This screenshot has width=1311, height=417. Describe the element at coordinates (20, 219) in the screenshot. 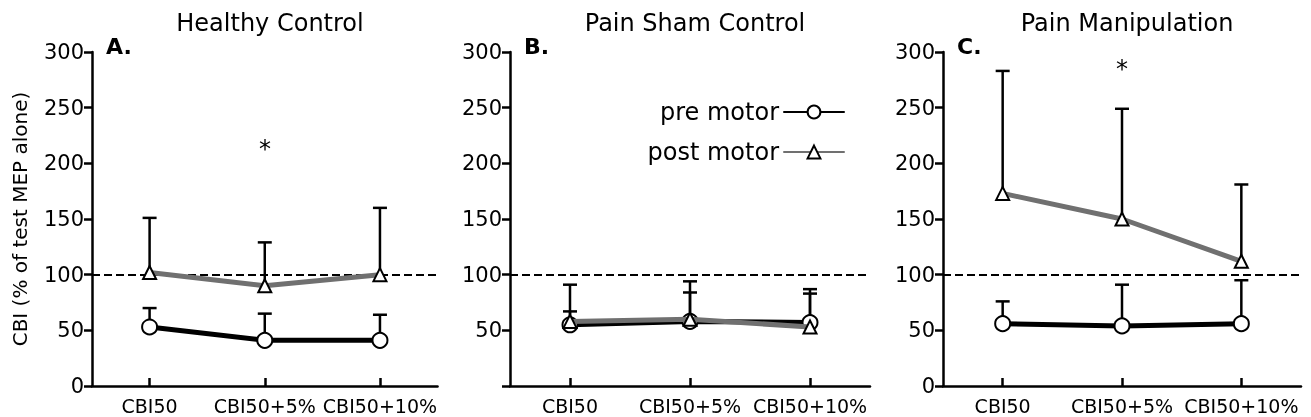

I see `y-axis-title: CBI (% of test MEP alone)` at that location.